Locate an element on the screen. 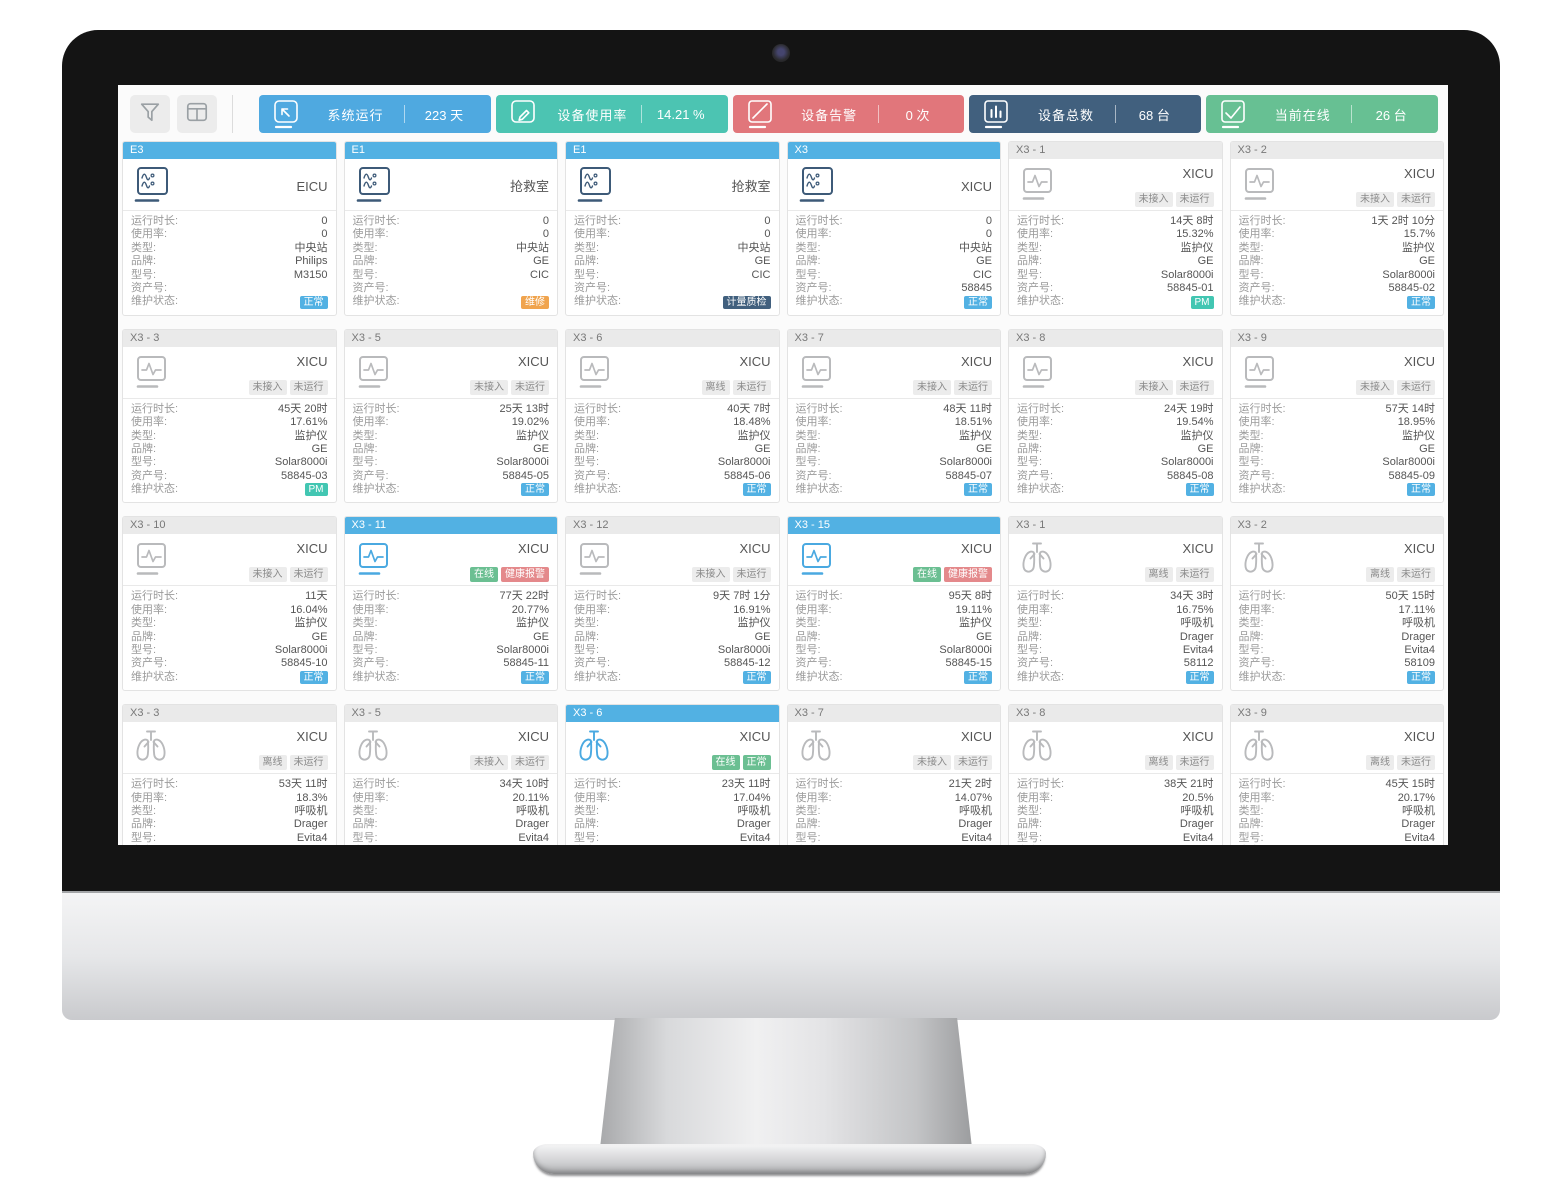 This screenshot has height=1192, width=1562. layout-button is located at coordinates (197, 114).